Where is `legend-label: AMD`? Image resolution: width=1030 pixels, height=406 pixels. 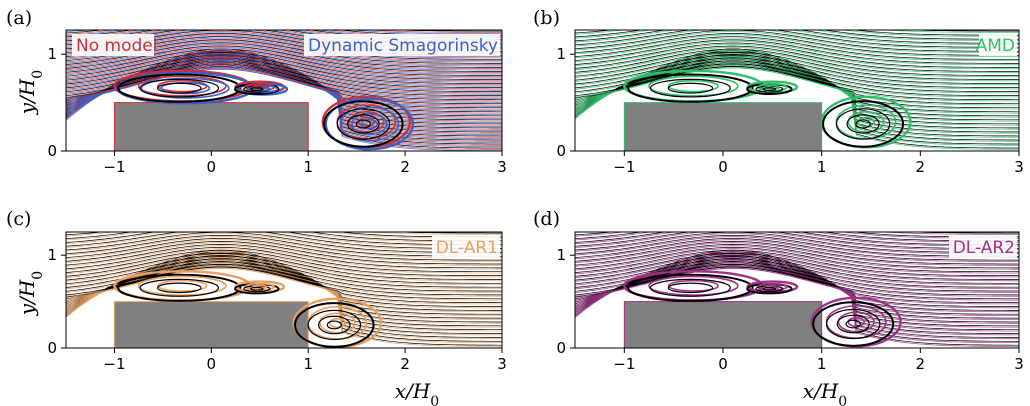 legend-label: AMD is located at coordinates (995, 46).